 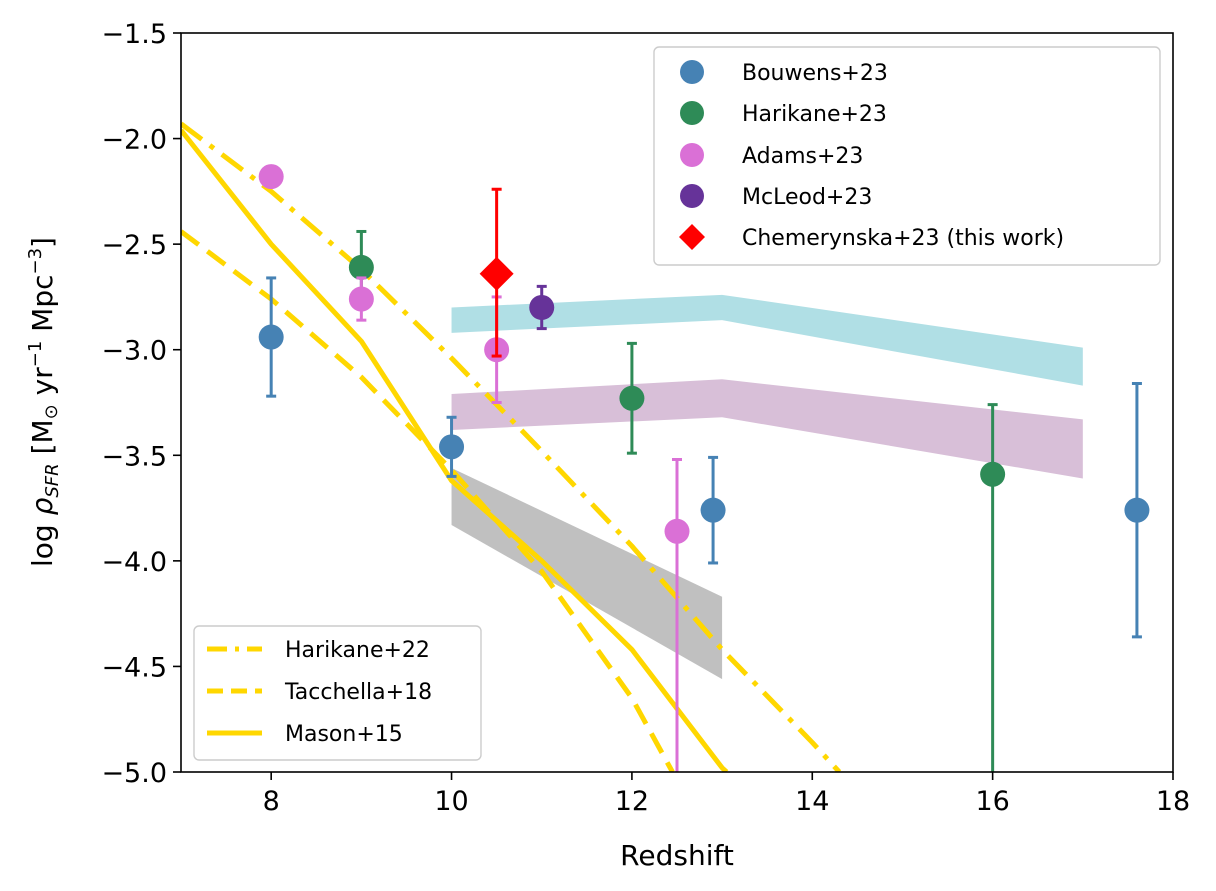 I want to click on legend-label-bouwens: Bouwens+23, so click(x=815, y=73).